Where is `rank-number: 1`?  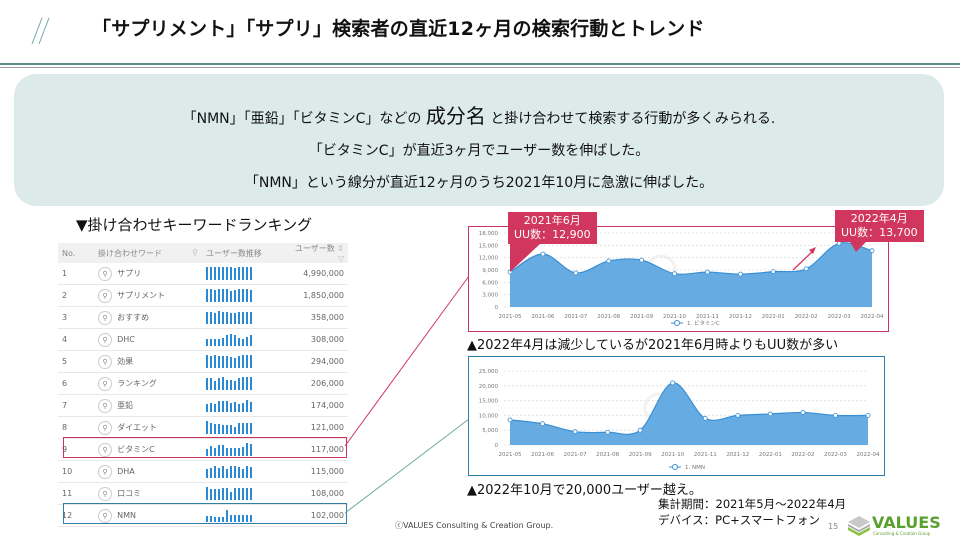
rank-number: 1 is located at coordinates (76, 274).